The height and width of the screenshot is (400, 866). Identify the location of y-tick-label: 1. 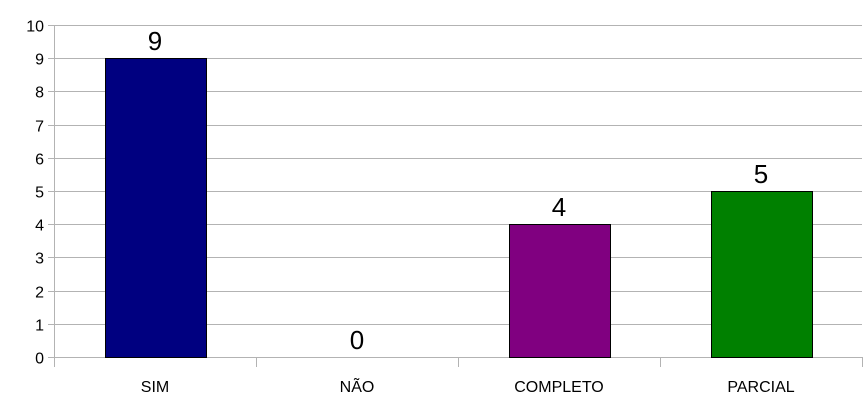
(39, 326).